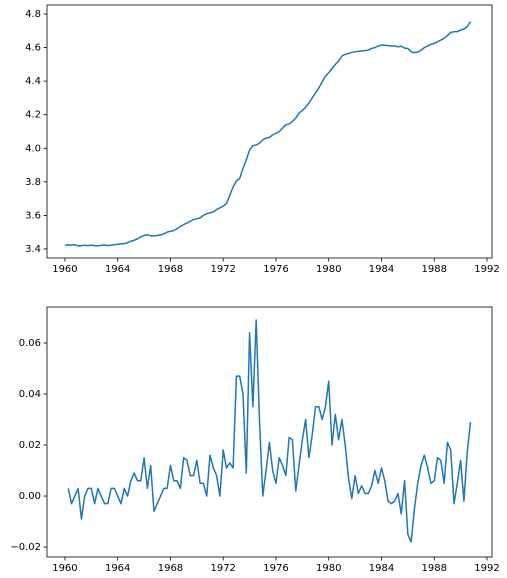  Describe the element at coordinates (30, 445) in the screenshot. I see `y-tick-label: 0.02` at that location.